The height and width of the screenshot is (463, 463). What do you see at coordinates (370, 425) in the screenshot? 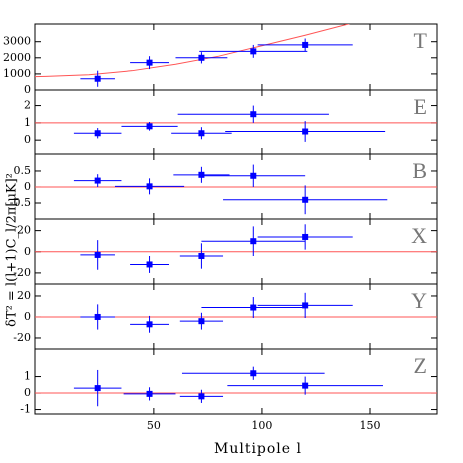
I see `x-tick-label: 150` at bounding box center [370, 425].